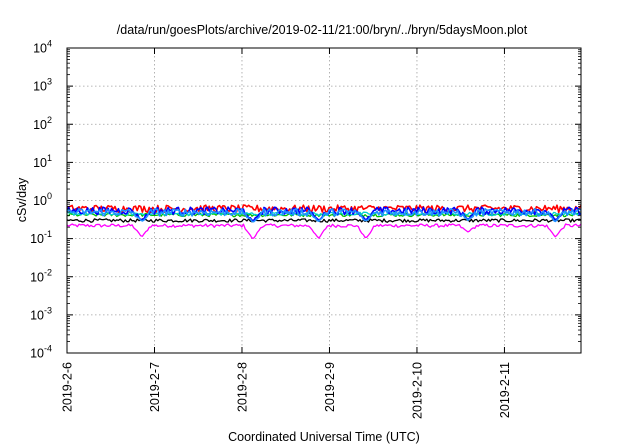 The height and width of the screenshot is (448, 640). What do you see at coordinates (68, 387) in the screenshot?
I see `x-tick-label: 2019-2-6` at bounding box center [68, 387].